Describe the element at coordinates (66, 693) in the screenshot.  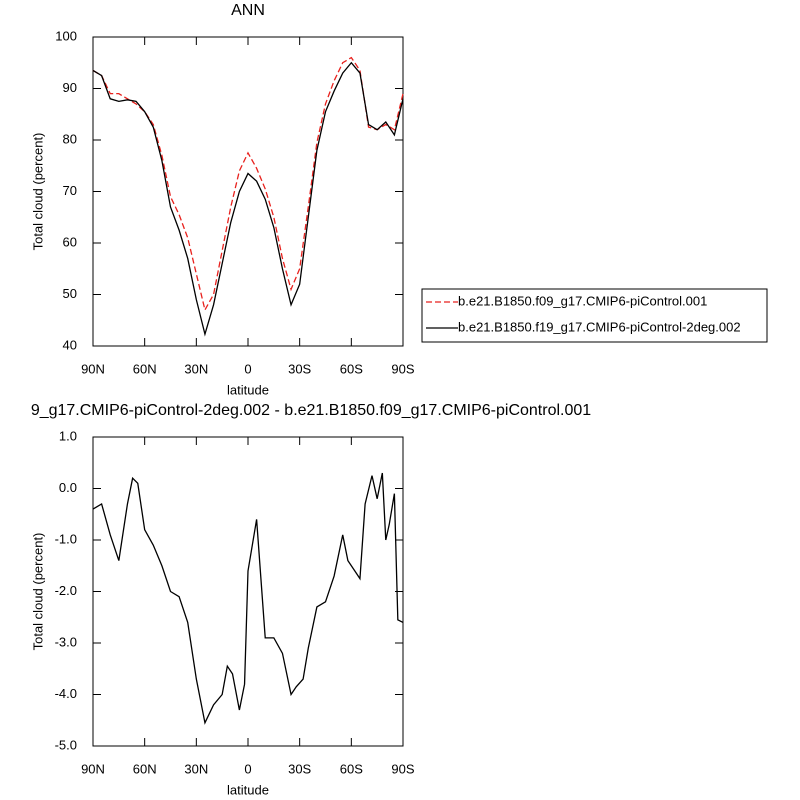
I see `y-tick-label: -4.0` at that location.